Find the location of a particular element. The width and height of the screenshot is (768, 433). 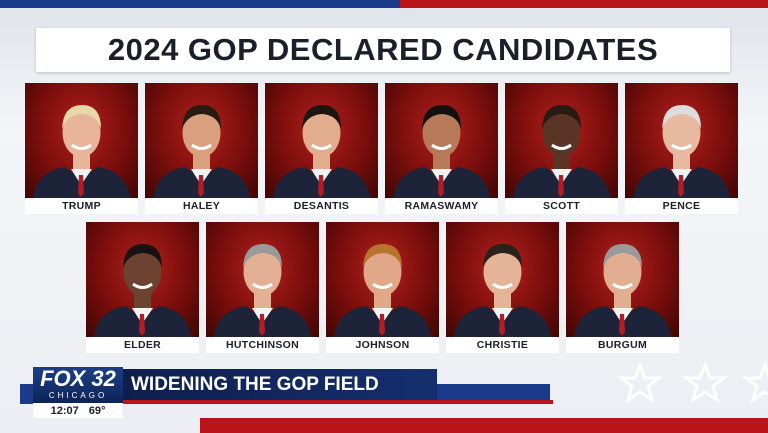

title: 2024 GOP DECLARED CANDIDATES is located at coordinates (383, 49).